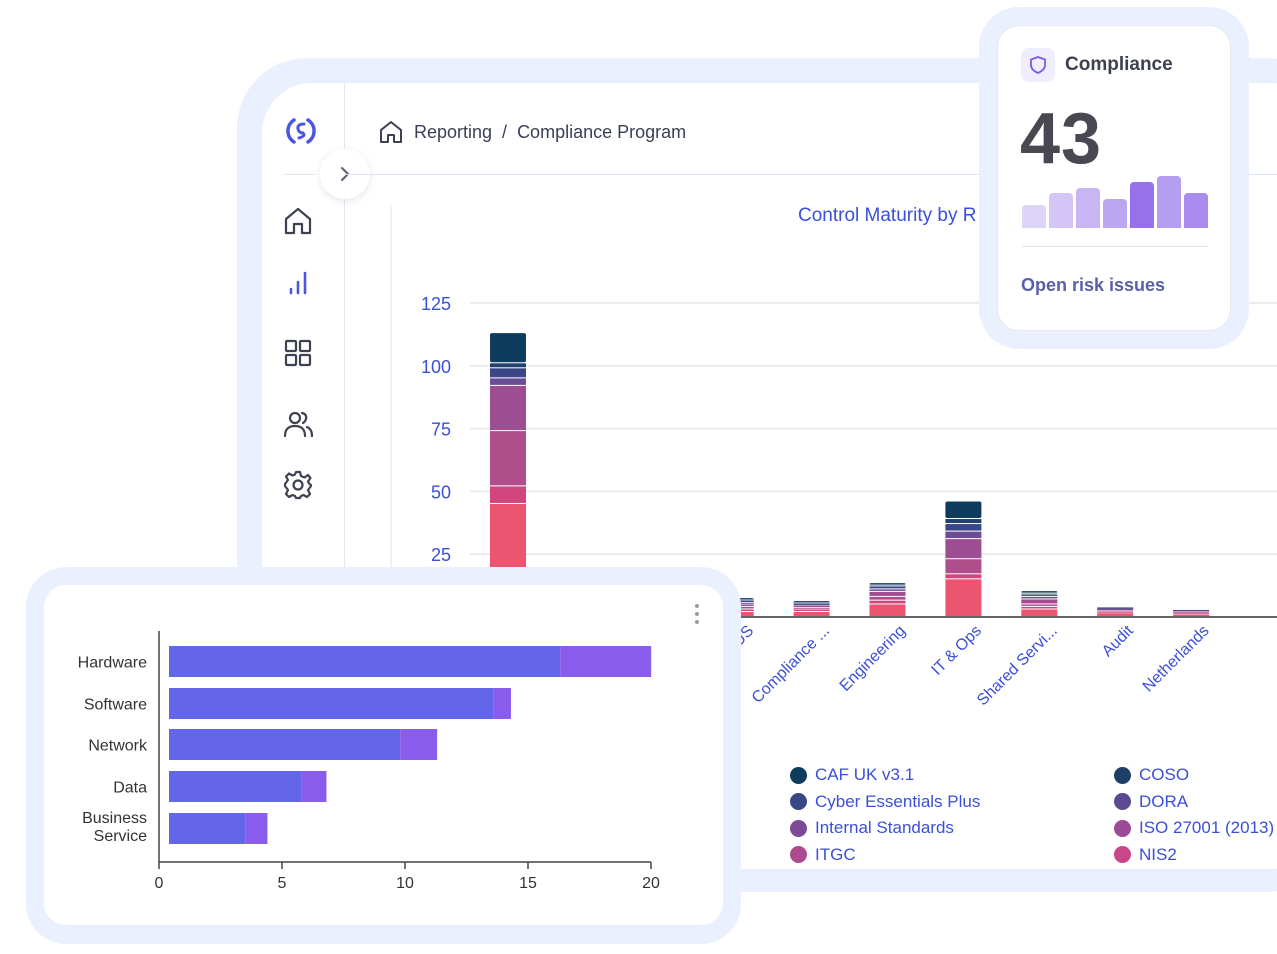 This screenshot has width=1277, height=954. Describe the element at coordinates (865, 775) in the screenshot. I see `legend-label: CAF UK v3.1` at that location.